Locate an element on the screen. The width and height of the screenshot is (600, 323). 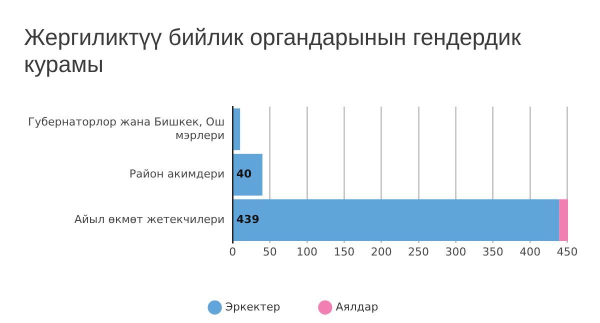
data-label: 40 is located at coordinates (244, 174).